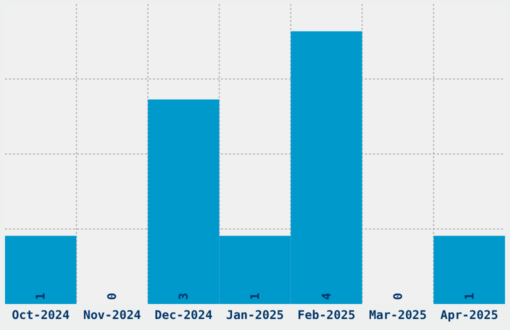 Image resolution: width=510 pixels, height=330 pixels. Describe the element at coordinates (255, 315) in the screenshot. I see `x-tick-label: Jan-2025` at that location.